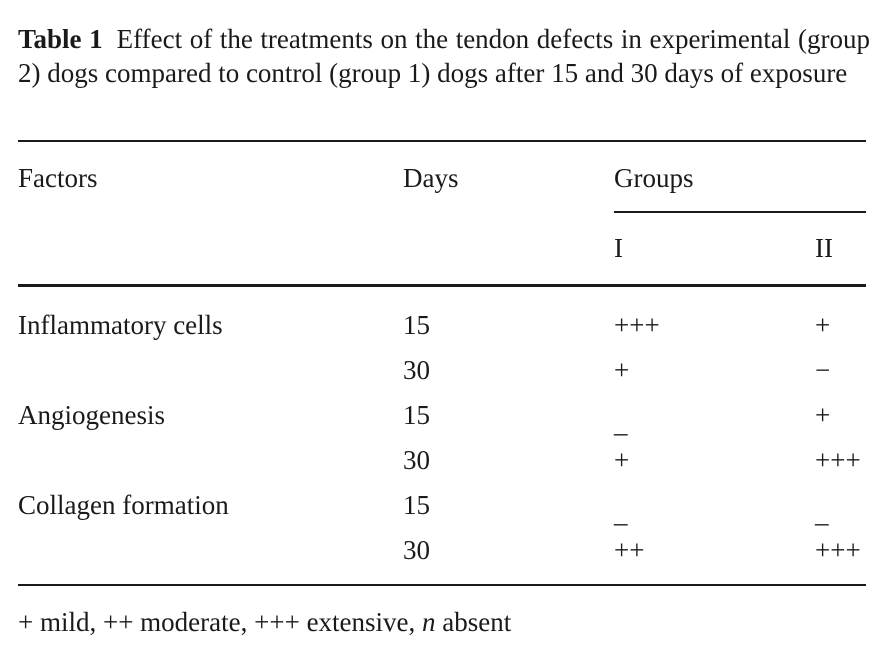 The width and height of the screenshot is (885, 656). Describe the element at coordinates (621, 423) in the screenshot. I see `row-3-group-1: _` at that location.